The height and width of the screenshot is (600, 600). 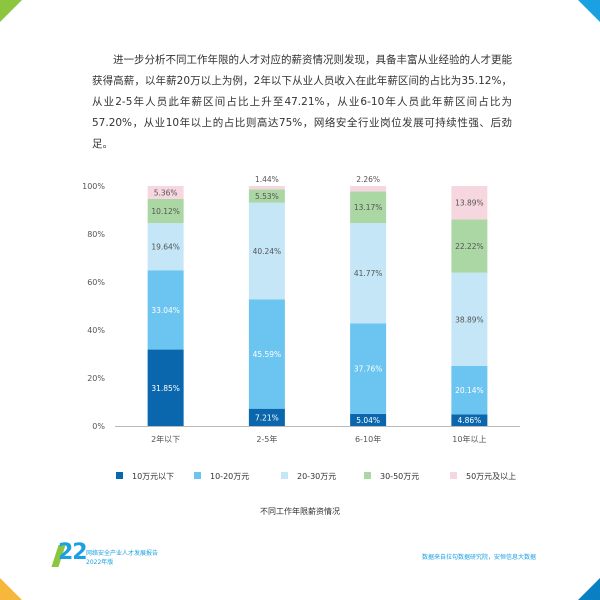 I want to click on bar-value-label: 31.85%, so click(x=165, y=388).